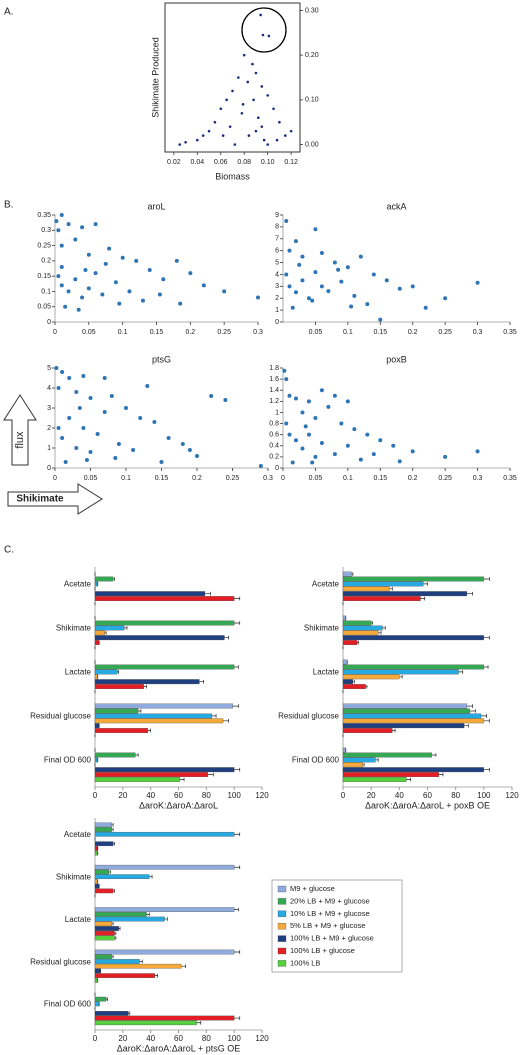  What do you see at coordinates (268, 162) in the screenshot?
I see `x-tick-label: 0.10` at bounding box center [268, 162].